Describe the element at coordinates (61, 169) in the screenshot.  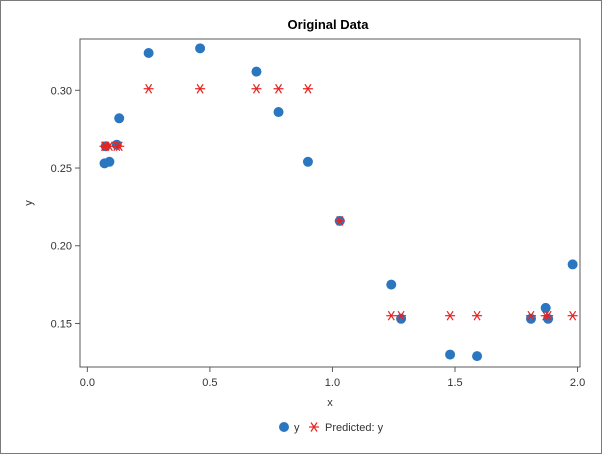
I see `y-tick-label: 0.25` at that location.